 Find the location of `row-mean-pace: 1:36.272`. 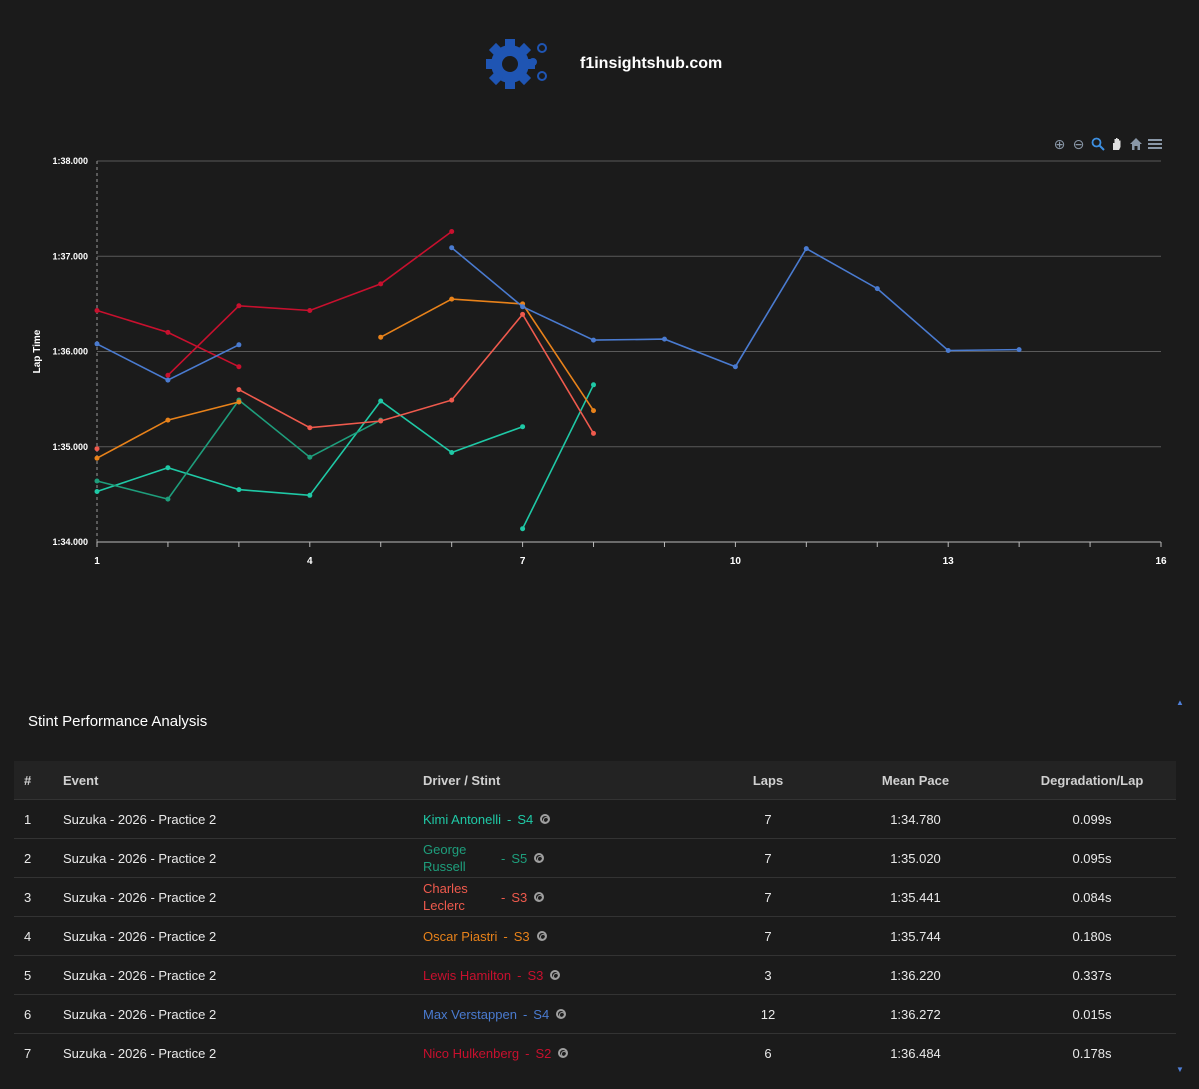

row-mean-pace: 1:36.272 is located at coordinates (915, 1014).